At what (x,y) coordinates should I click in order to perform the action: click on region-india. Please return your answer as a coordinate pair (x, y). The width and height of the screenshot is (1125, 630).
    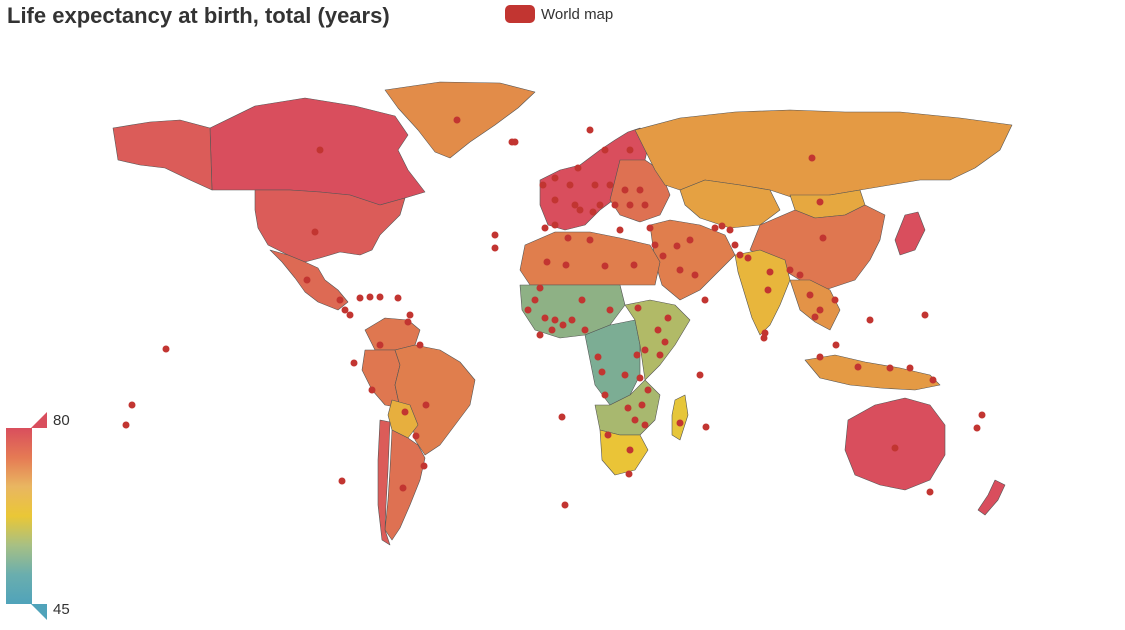
    Looking at the image, I should click on (762, 292).